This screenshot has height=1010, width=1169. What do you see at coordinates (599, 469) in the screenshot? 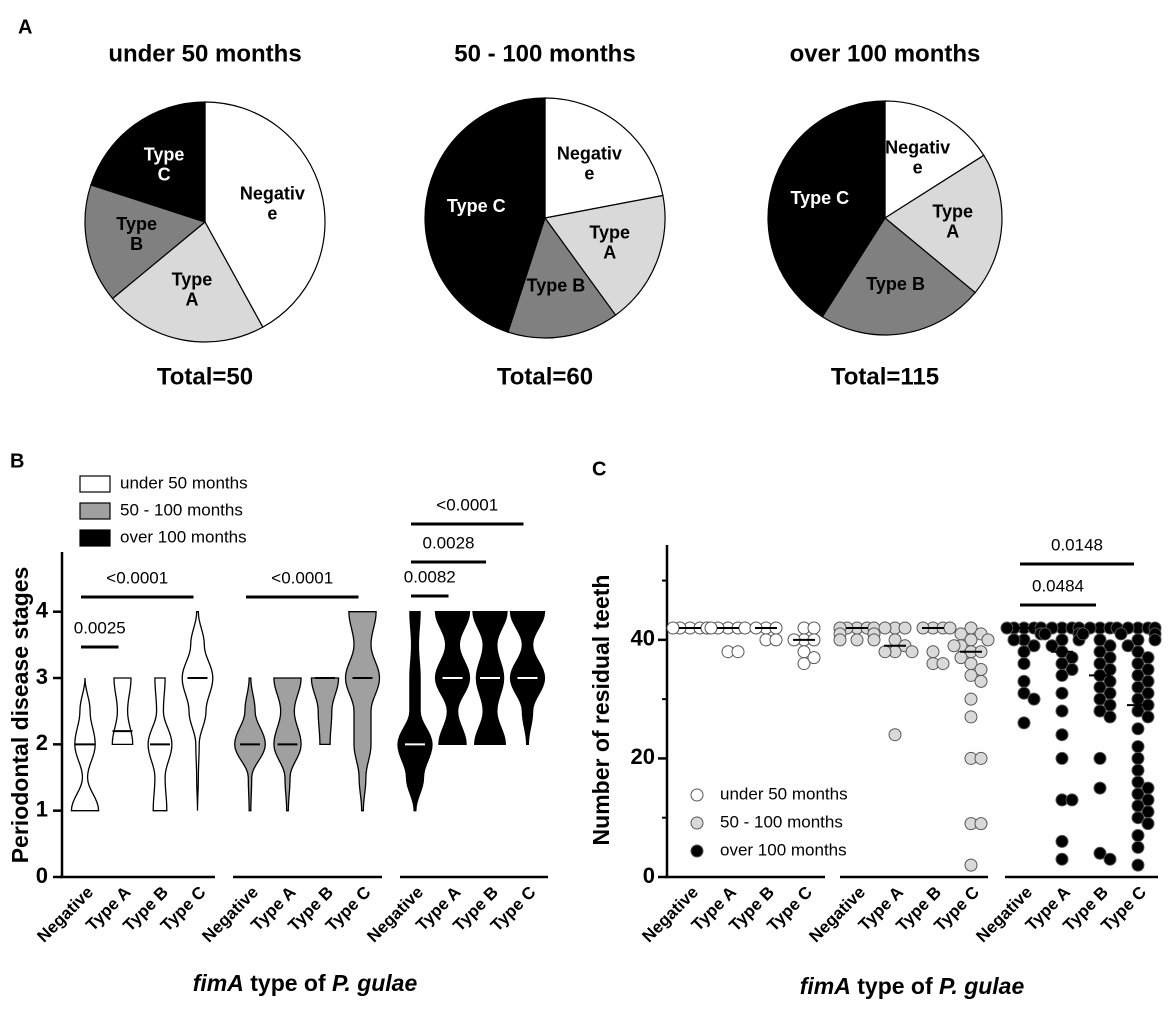
I see `panel-label: C` at bounding box center [599, 469].